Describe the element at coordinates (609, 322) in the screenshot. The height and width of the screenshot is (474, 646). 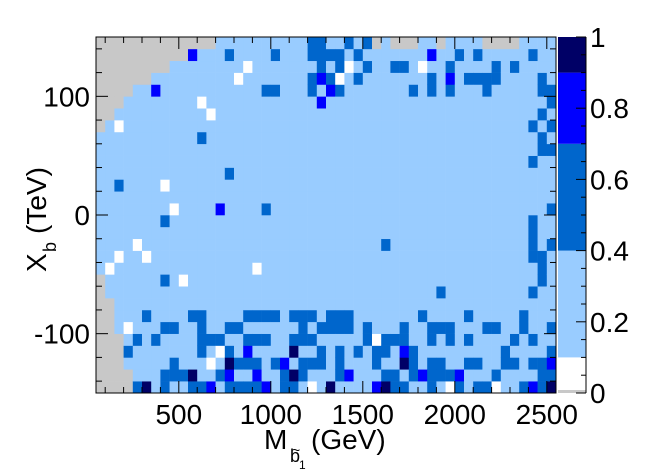
I see `color-scale-tick-label: 0.2` at that location.